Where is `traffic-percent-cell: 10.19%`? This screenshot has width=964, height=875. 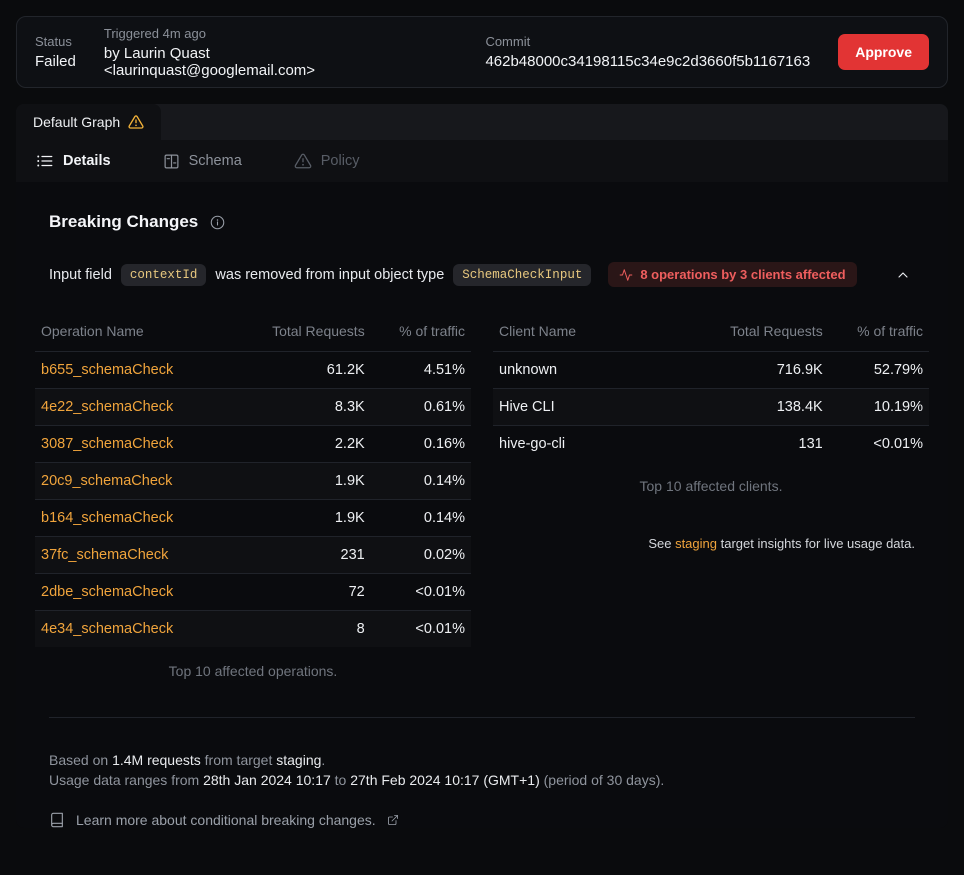
traffic-percent-cell: 10.19% is located at coordinates (878, 407).